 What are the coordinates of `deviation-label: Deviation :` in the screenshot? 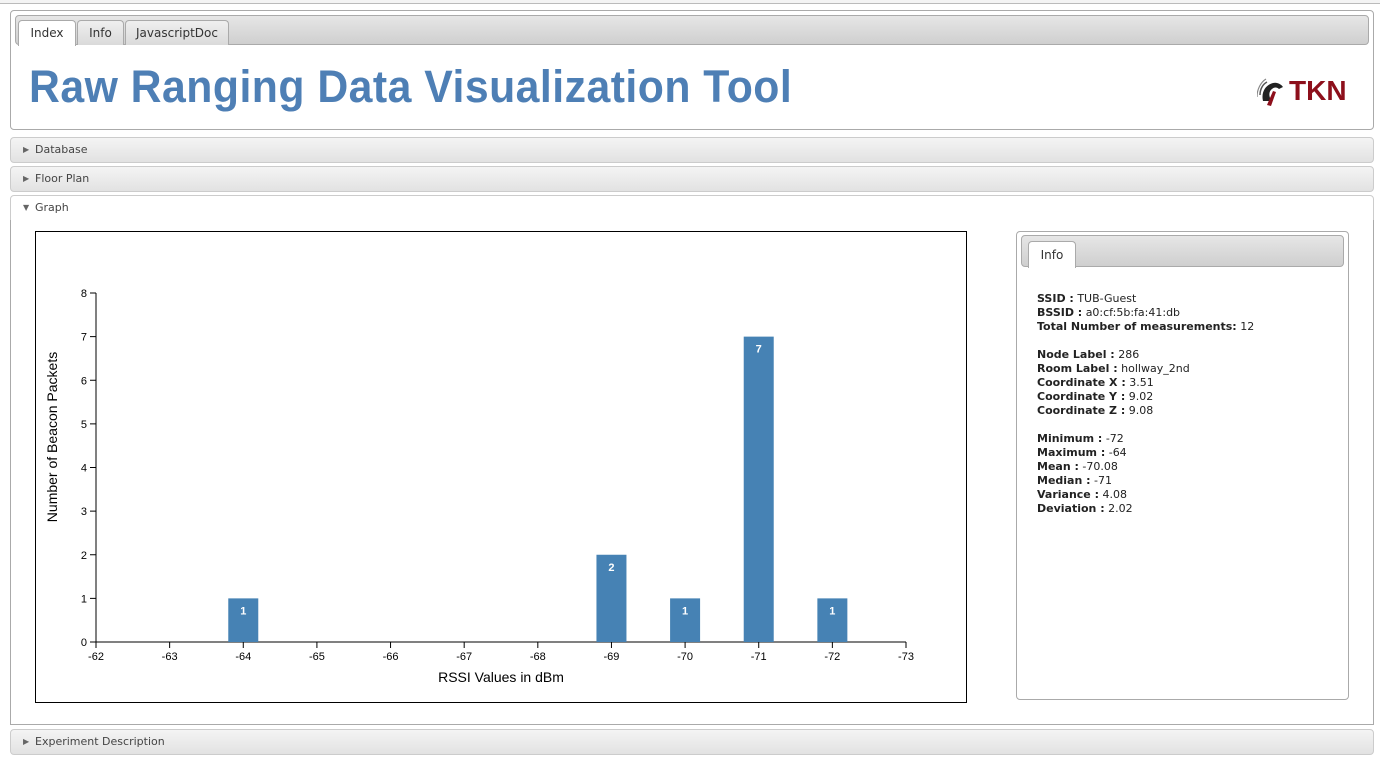 It's located at (1071, 508).